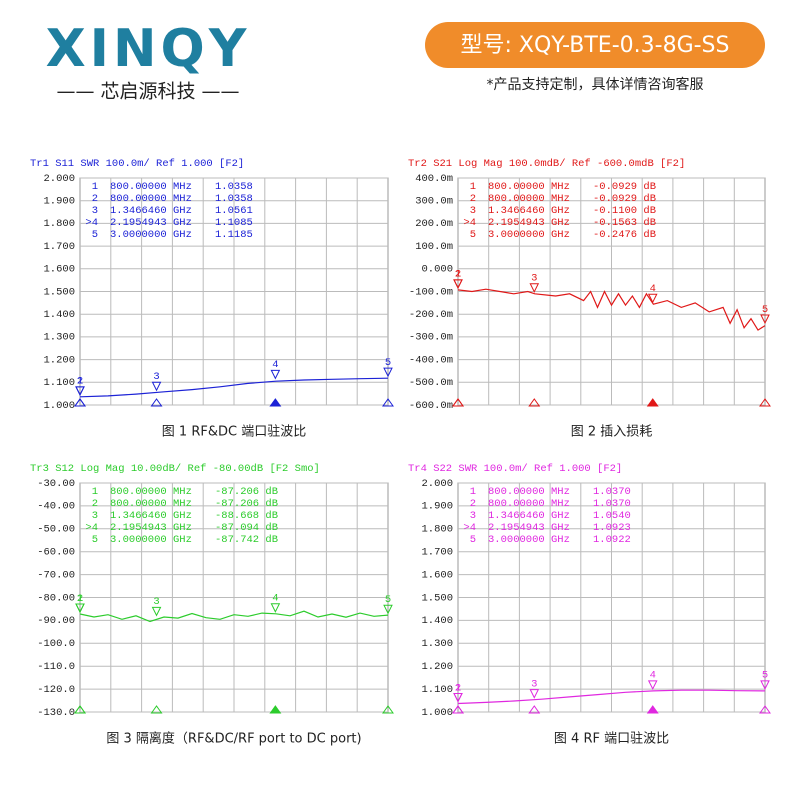 The width and height of the screenshot is (800, 800). What do you see at coordinates (765, 310) in the screenshot?
I see `marker-tag: 5` at bounding box center [765, 310].